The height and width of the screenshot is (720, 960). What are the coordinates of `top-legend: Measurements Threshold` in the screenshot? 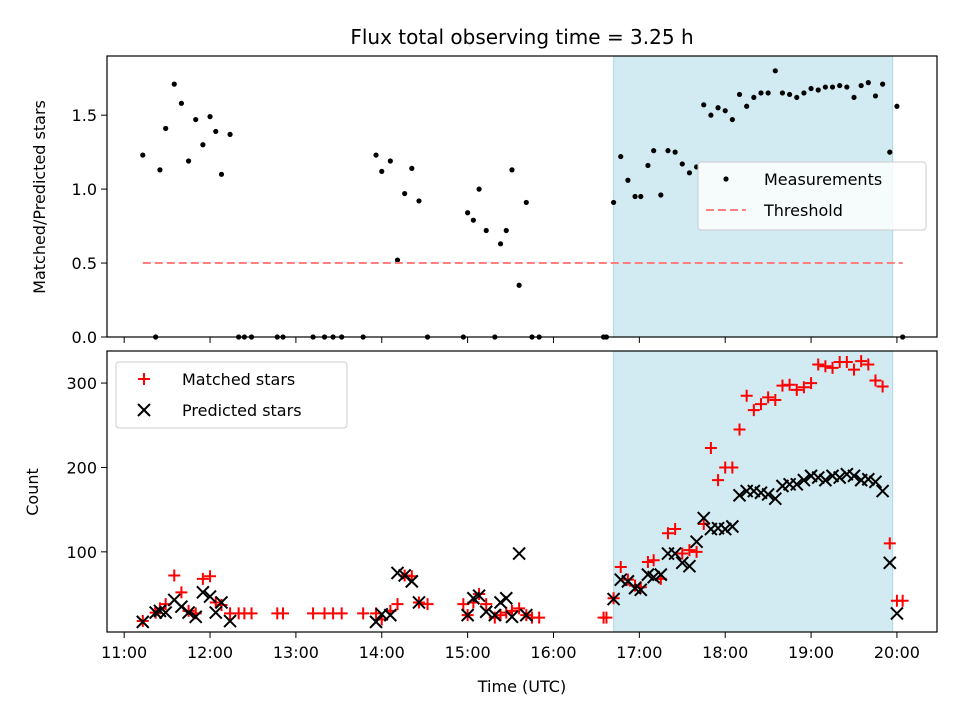 It's located at (812, 196).